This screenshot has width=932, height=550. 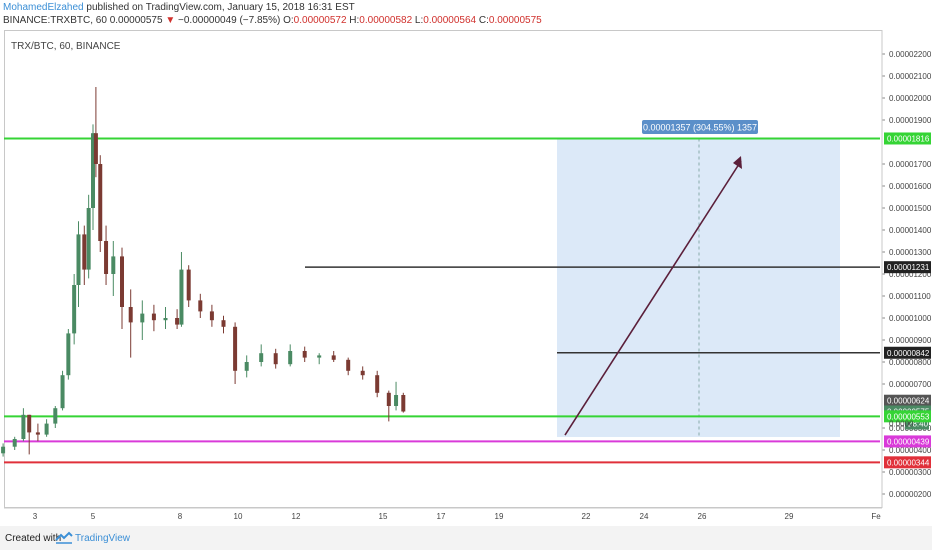 What do you see at coordinates (901, 424) in the screenshot?
I see `y-tick-partial: 0.0000` at bounding box center [901, 424].